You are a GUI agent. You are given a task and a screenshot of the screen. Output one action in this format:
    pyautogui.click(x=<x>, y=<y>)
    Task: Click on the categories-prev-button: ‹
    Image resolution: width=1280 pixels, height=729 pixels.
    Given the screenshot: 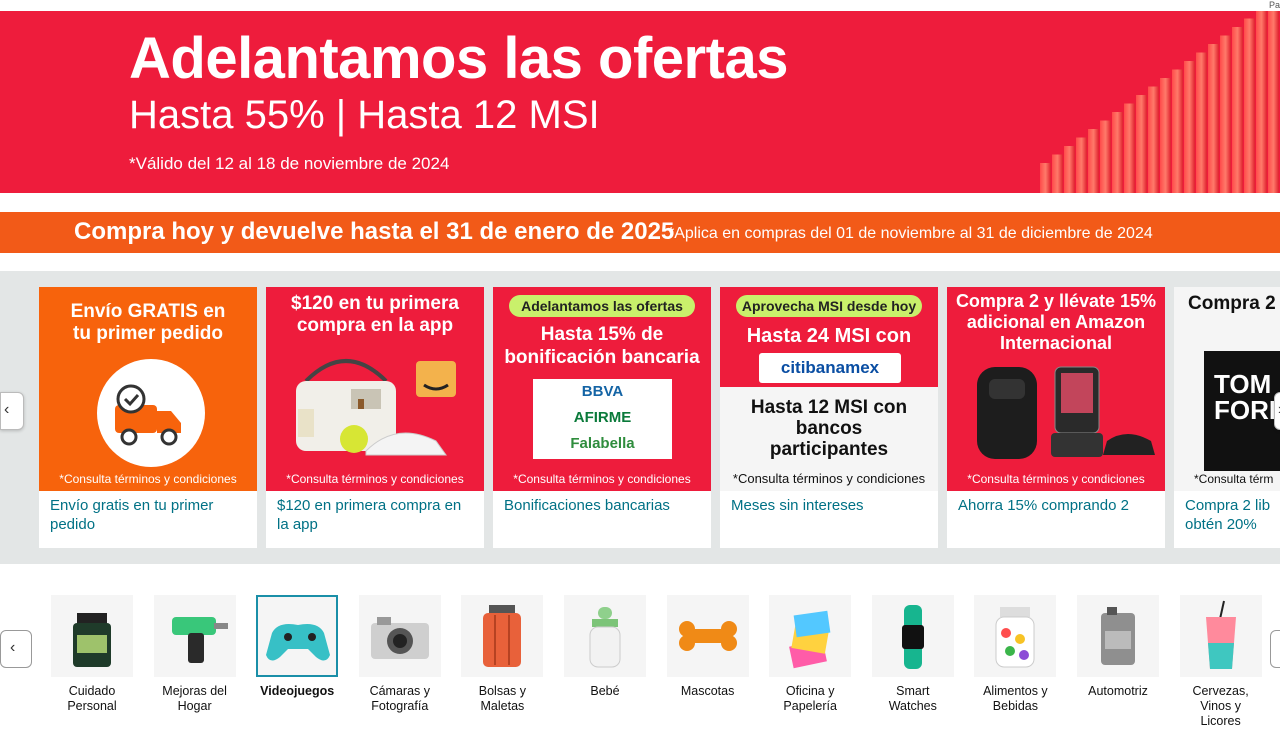 What is the action you would take?
    pyautogui.click(x=16, y=649)
    